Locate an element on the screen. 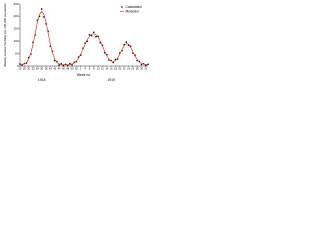 Image resolution: width=320 pixels, height=240 pixels. y-tick-label: 50 is located at coordinates (17, 53).